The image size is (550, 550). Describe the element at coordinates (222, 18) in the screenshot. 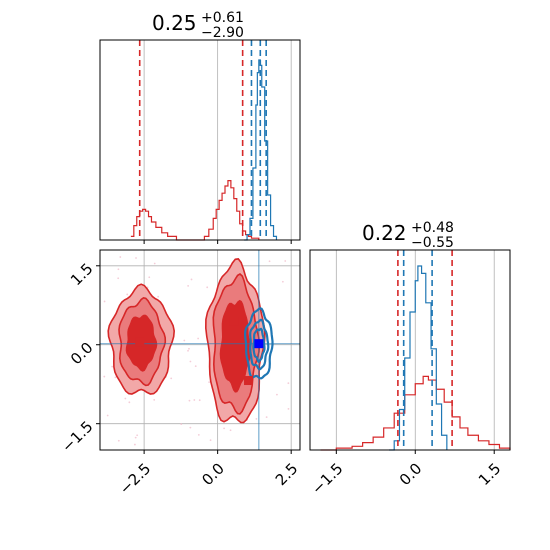

I see `tl-title-plus: +0.61` at that location.